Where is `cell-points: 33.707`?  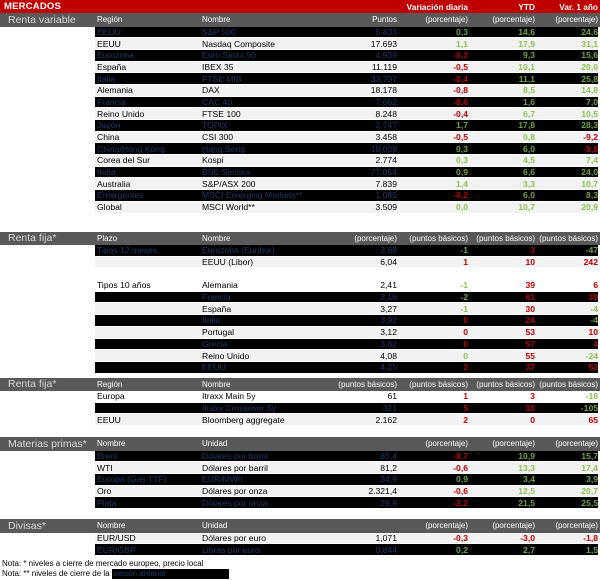 cell-points: 33.707 is located at coordinates (355, 78).